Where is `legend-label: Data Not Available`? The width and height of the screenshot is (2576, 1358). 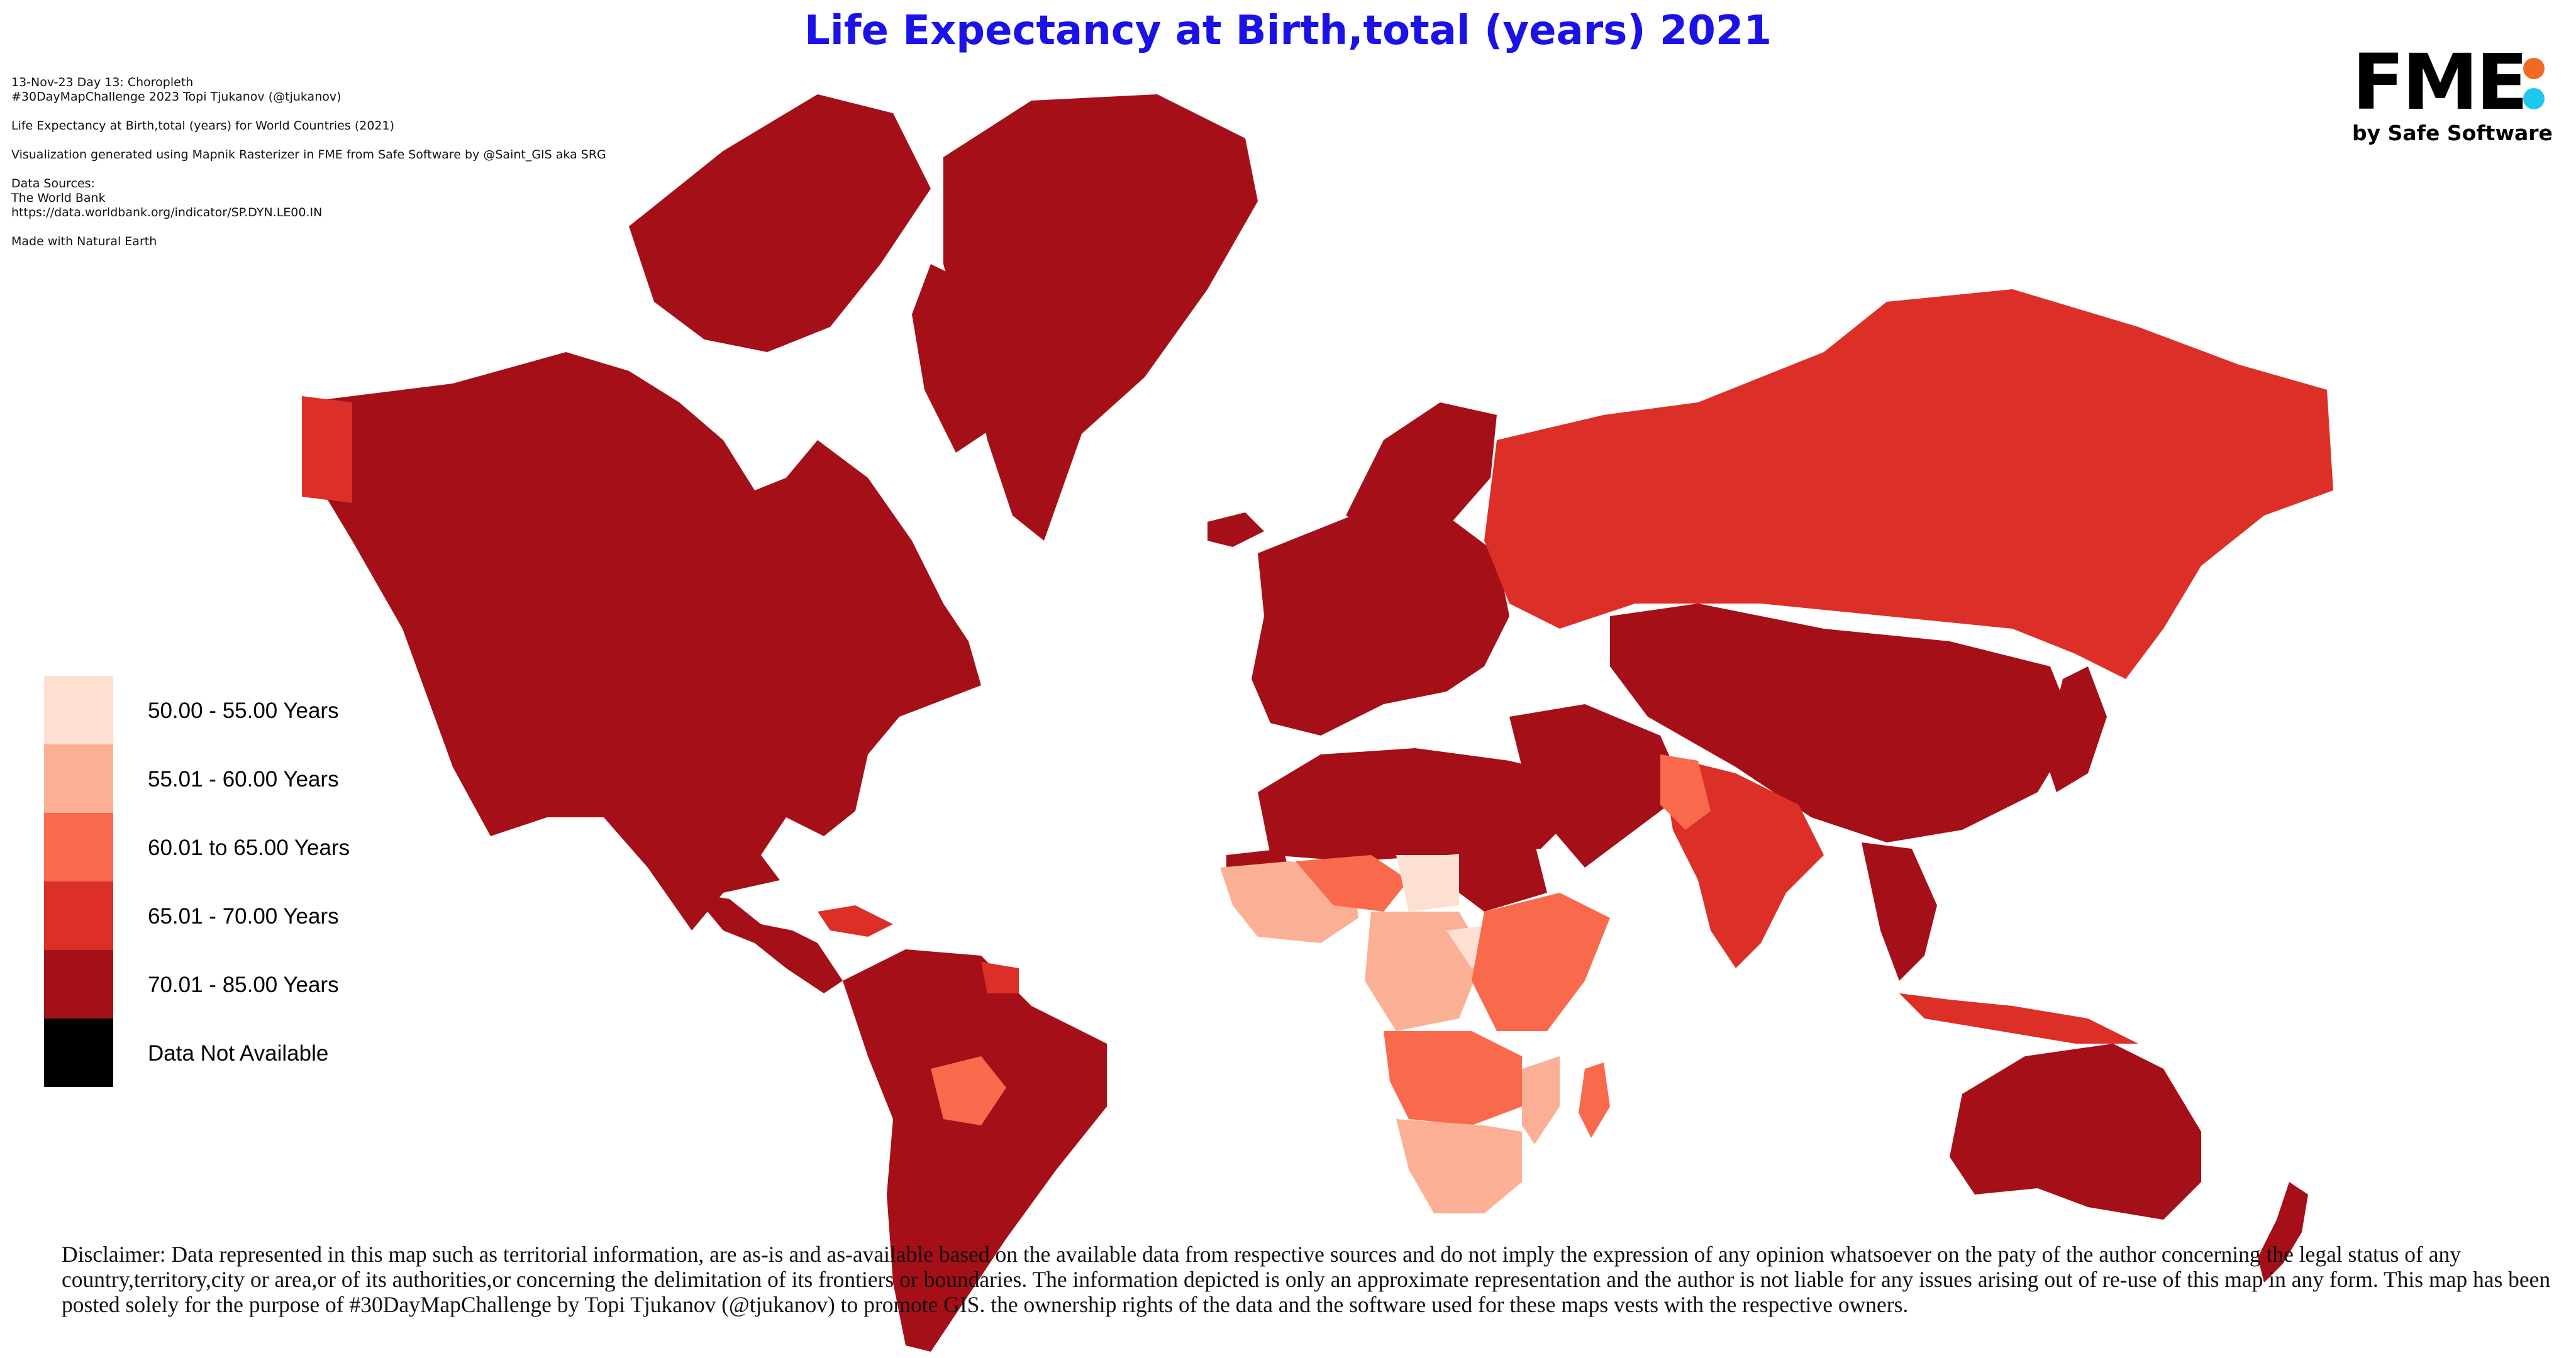 legend-label: Data Not Available is located at coordinates (238, 1053).